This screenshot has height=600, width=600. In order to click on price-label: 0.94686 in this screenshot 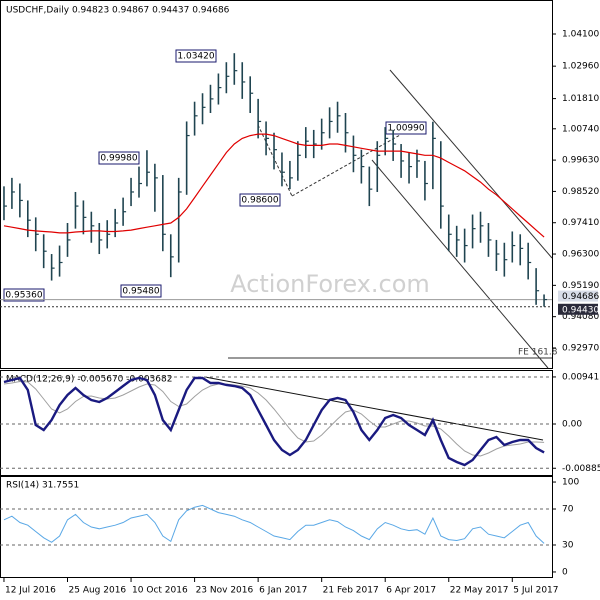, I will do `click(580, 297)`.